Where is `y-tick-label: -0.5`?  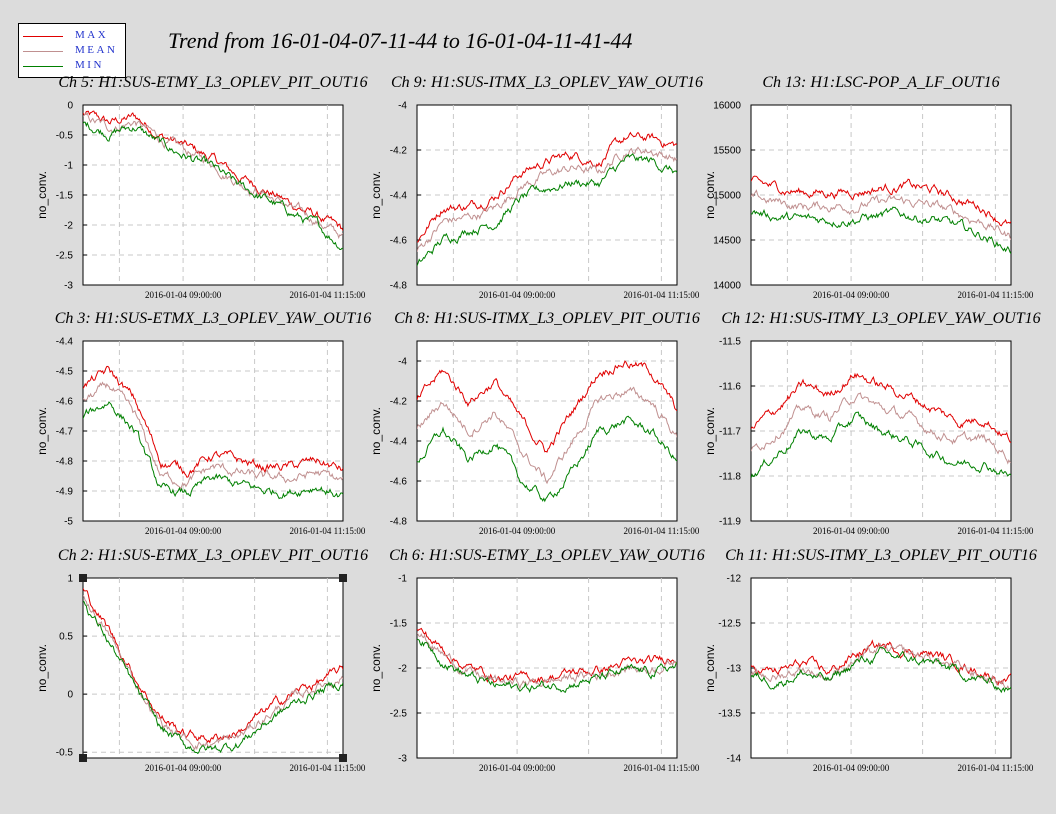
y-tick-label: -0.5 is located at coordinates (65, 136).